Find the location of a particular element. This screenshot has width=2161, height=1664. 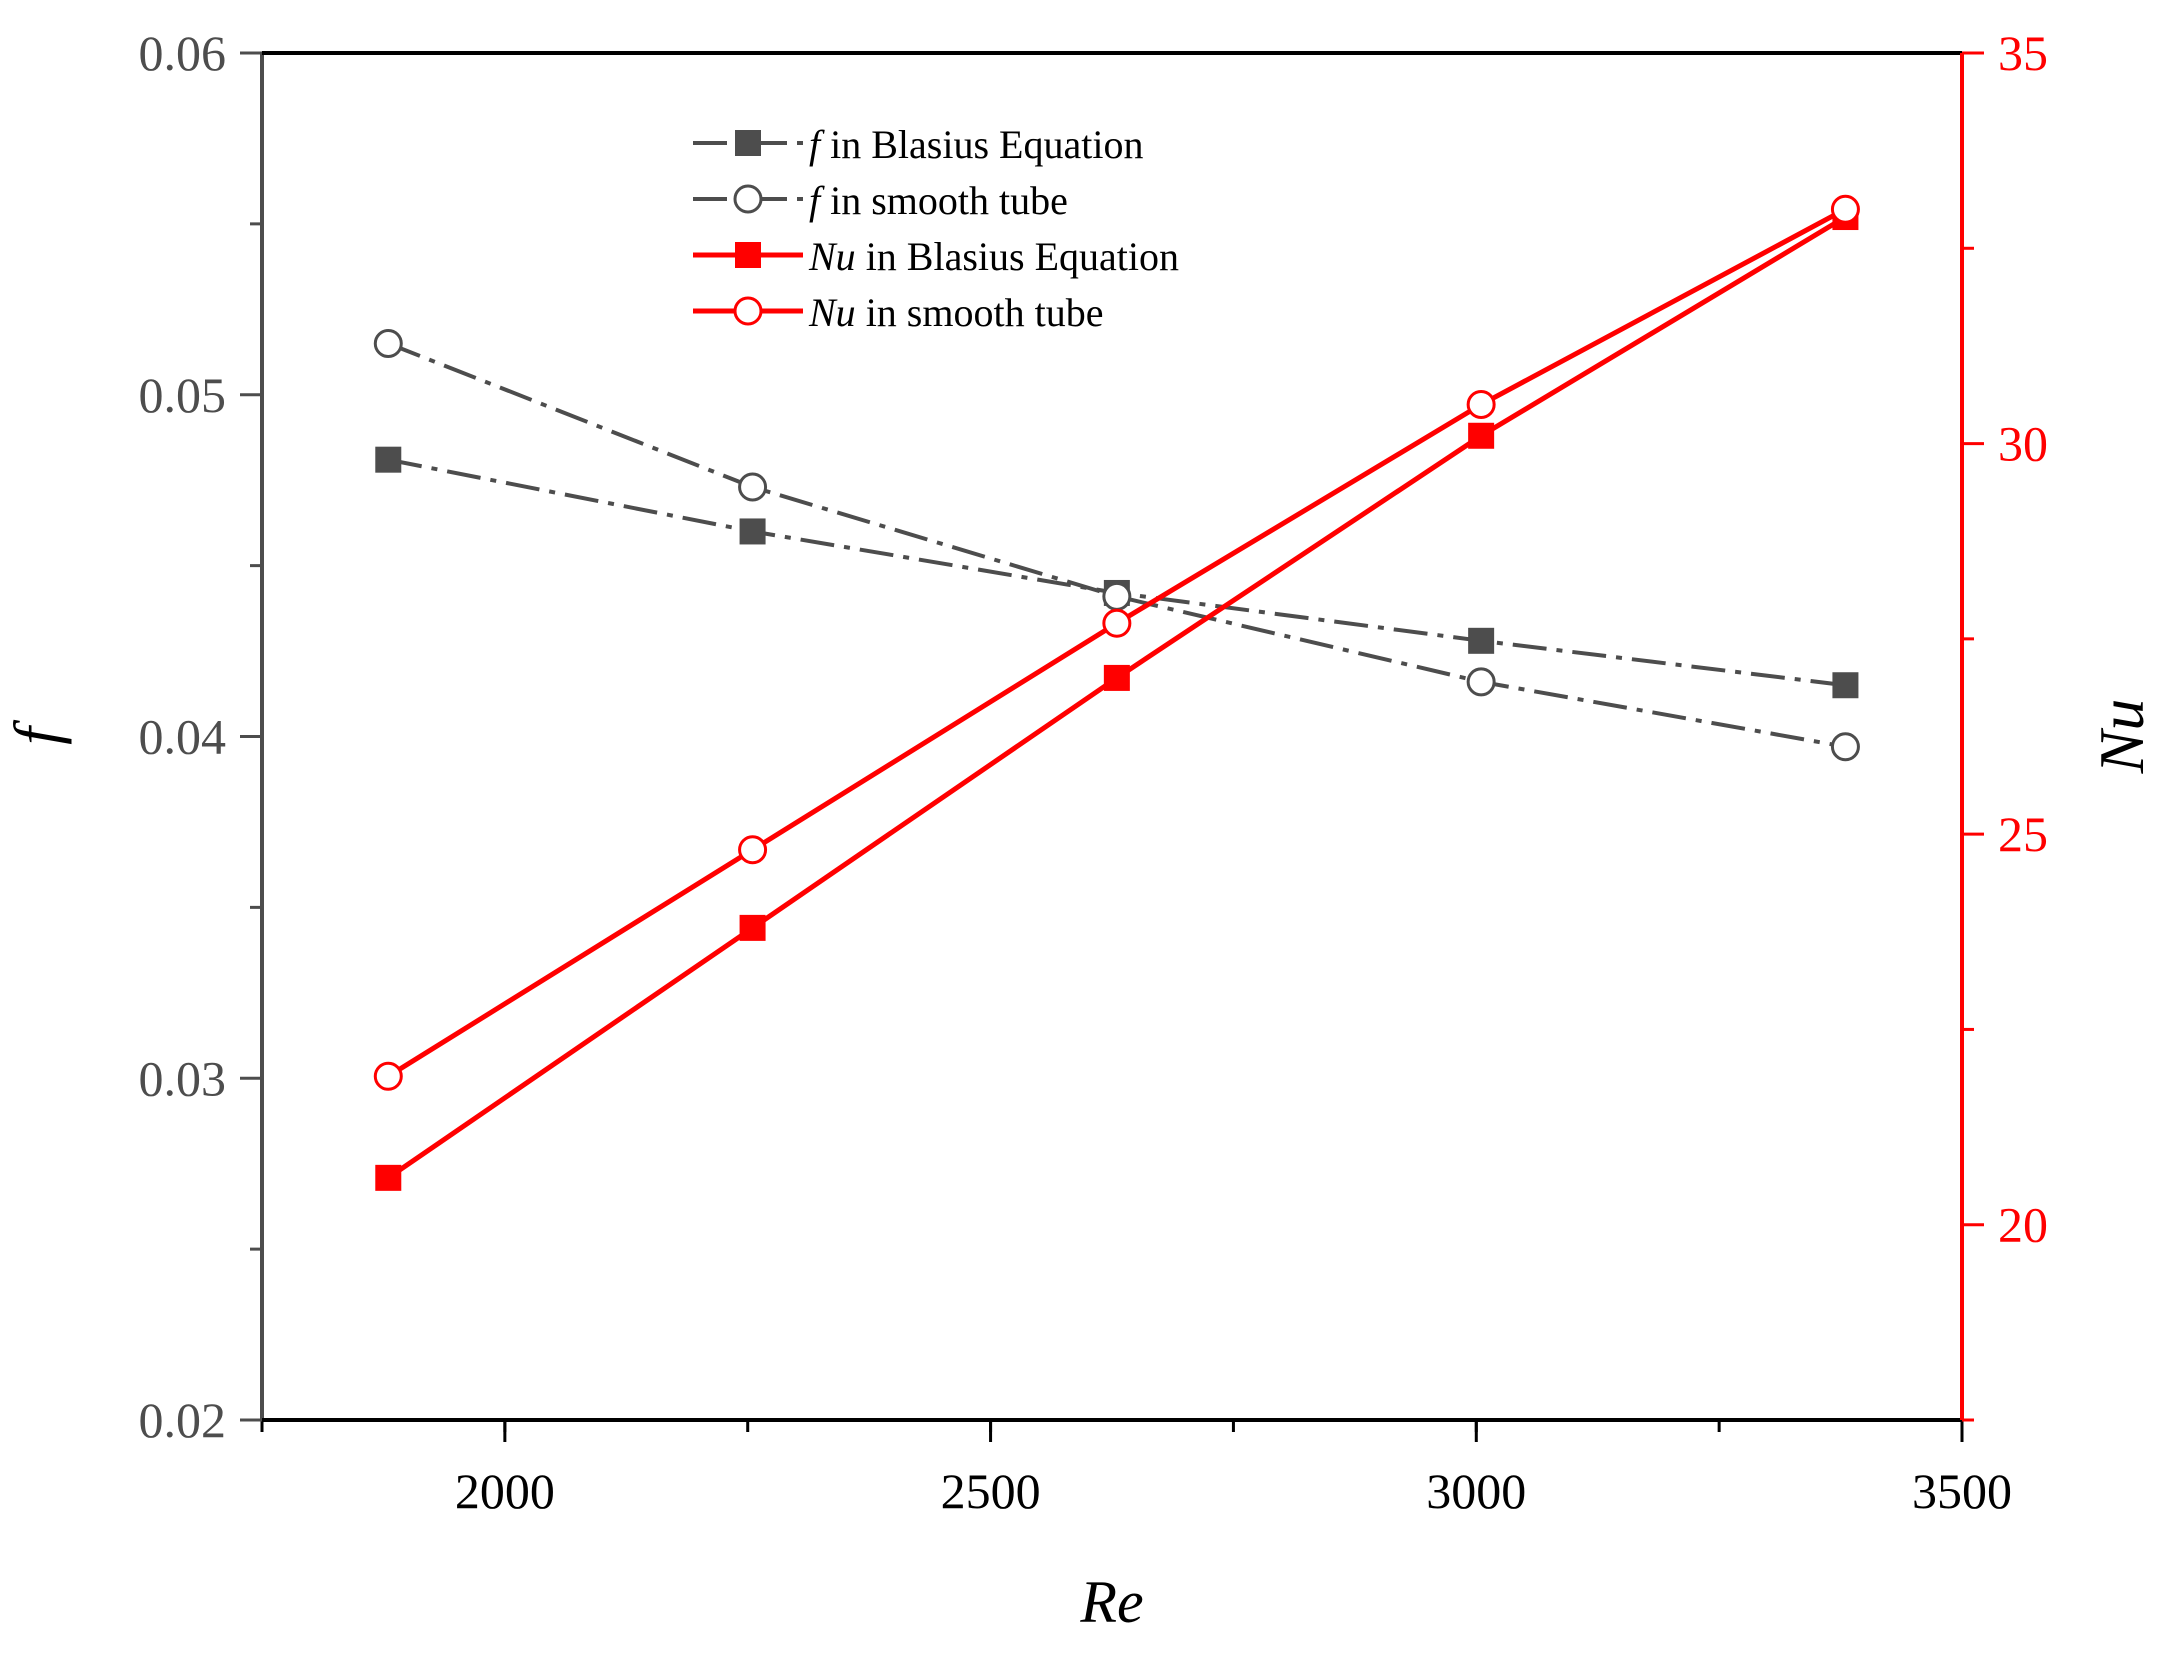

legend-label: f in Blasius Equation is located at coordinates (976, 144).